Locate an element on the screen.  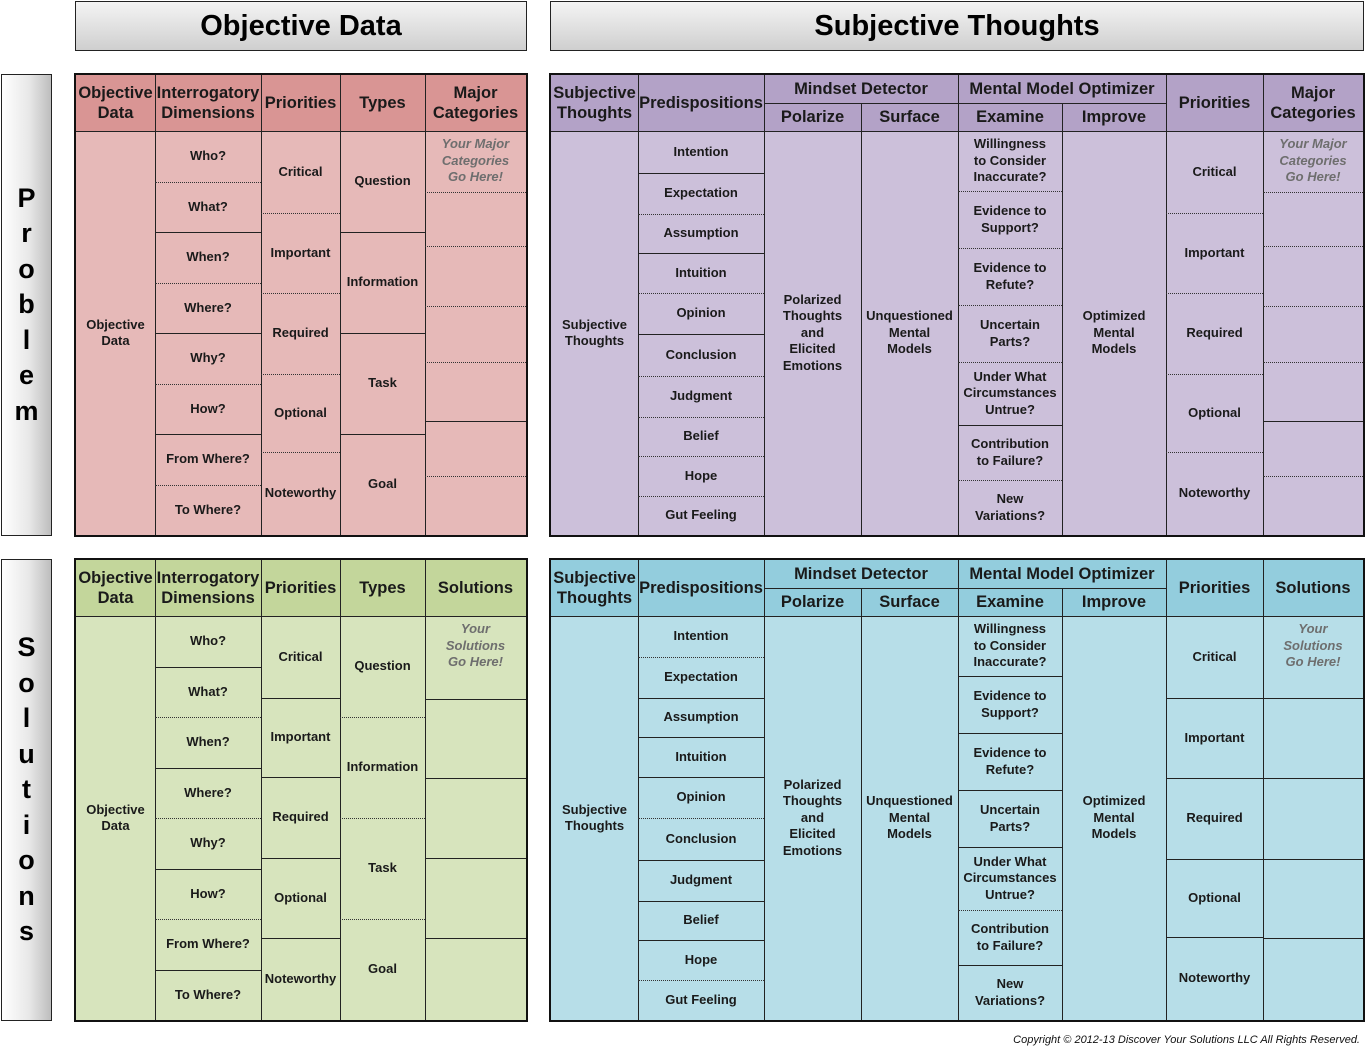
predisposition-row: Expectation is located at coordinates (701, 193).